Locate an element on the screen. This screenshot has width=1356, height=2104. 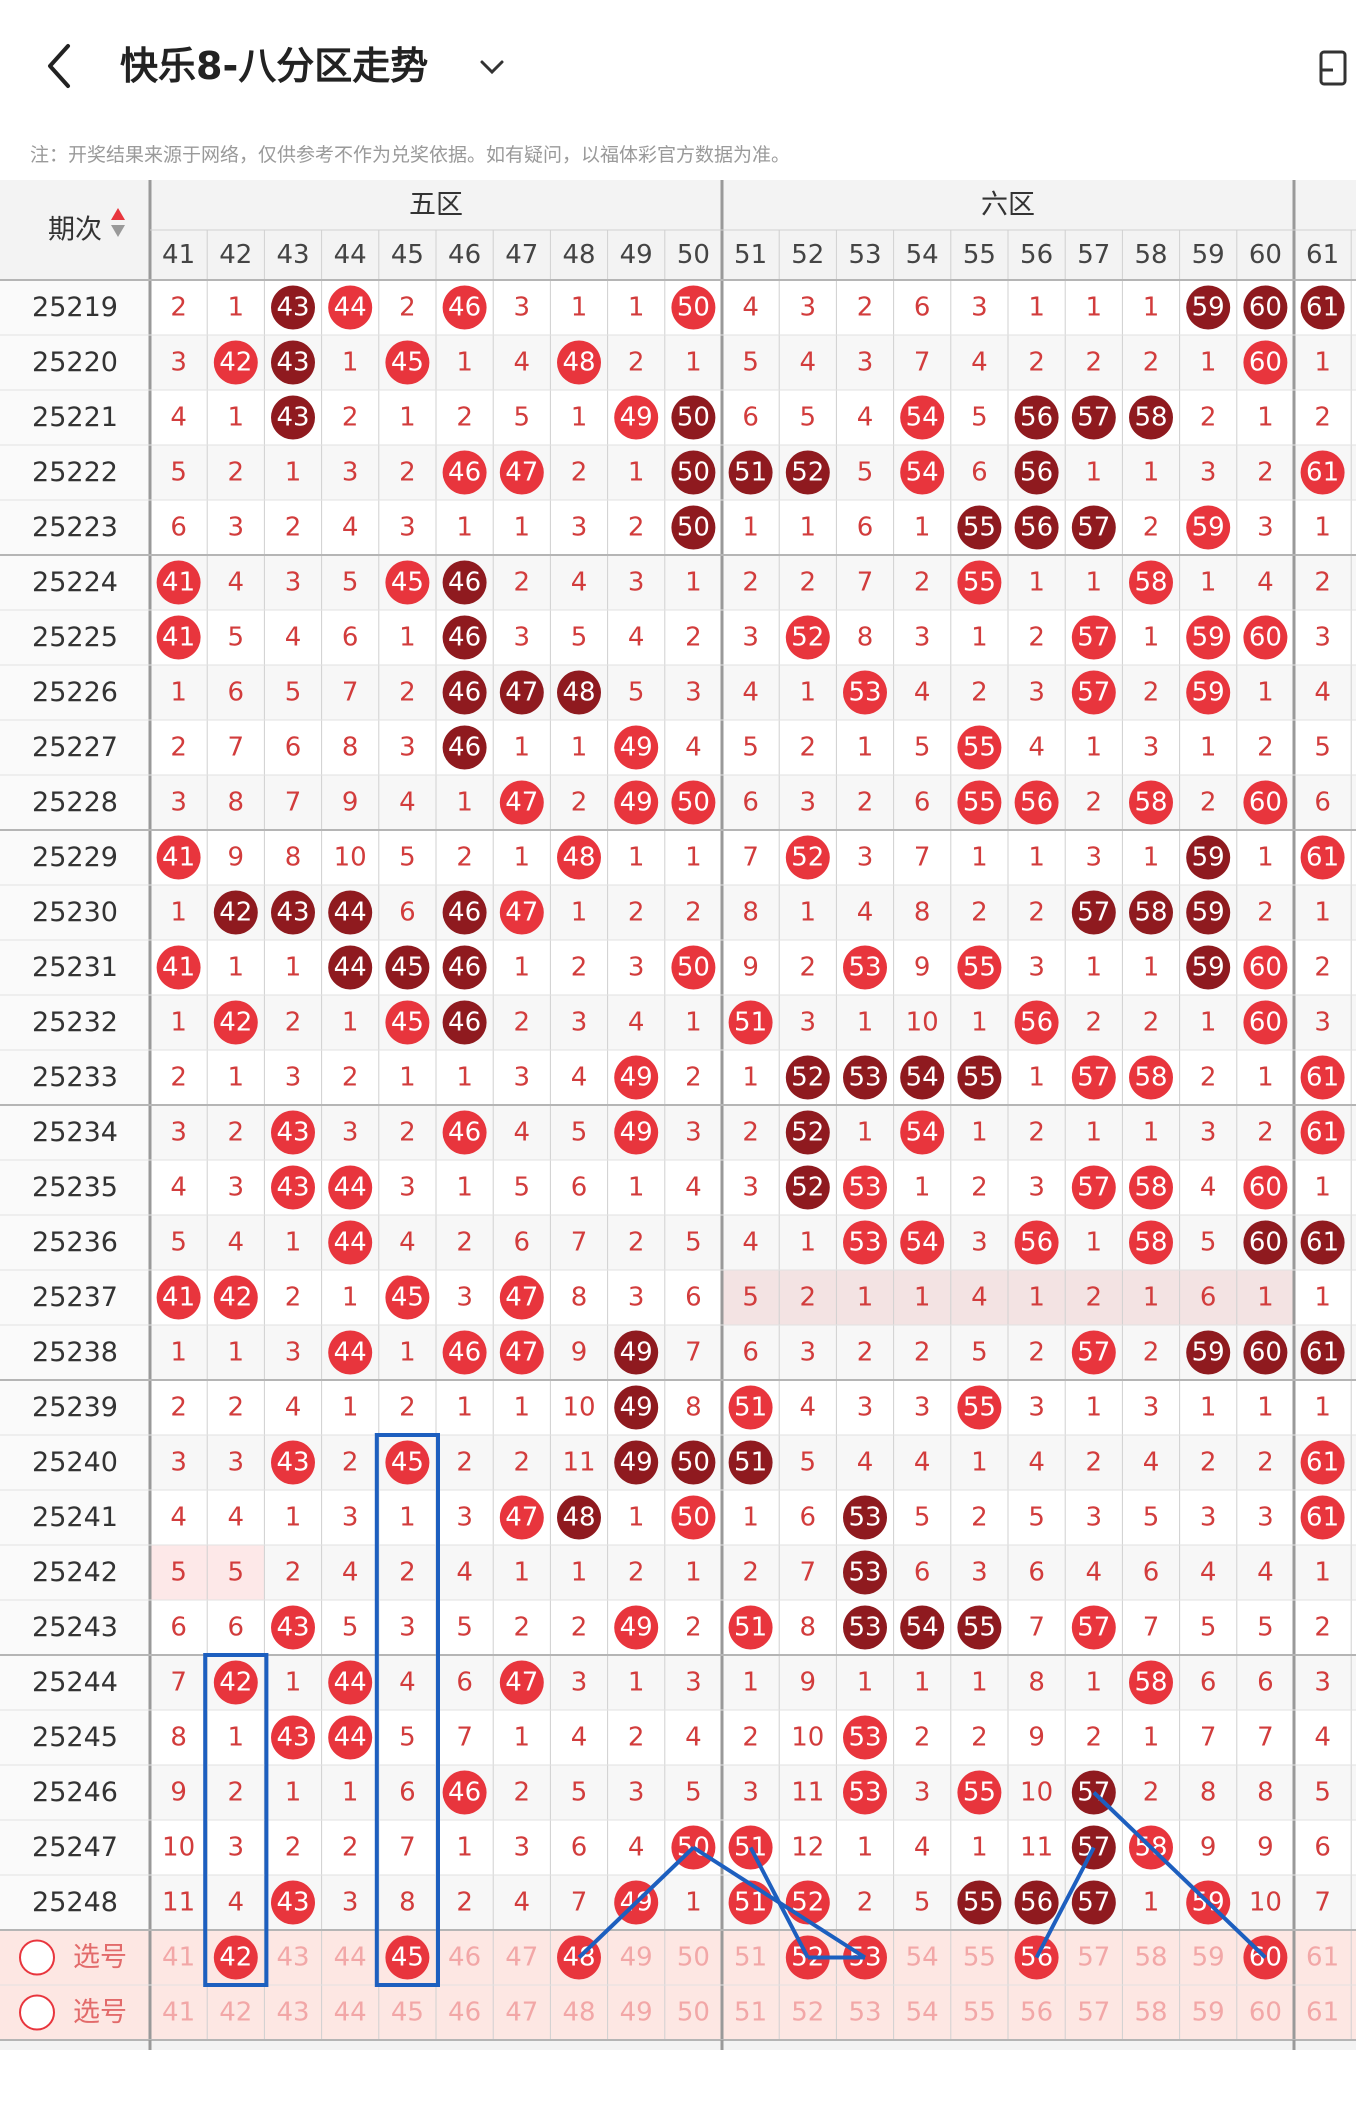
hit-number: 43 is located at coordinates (292, 1188).